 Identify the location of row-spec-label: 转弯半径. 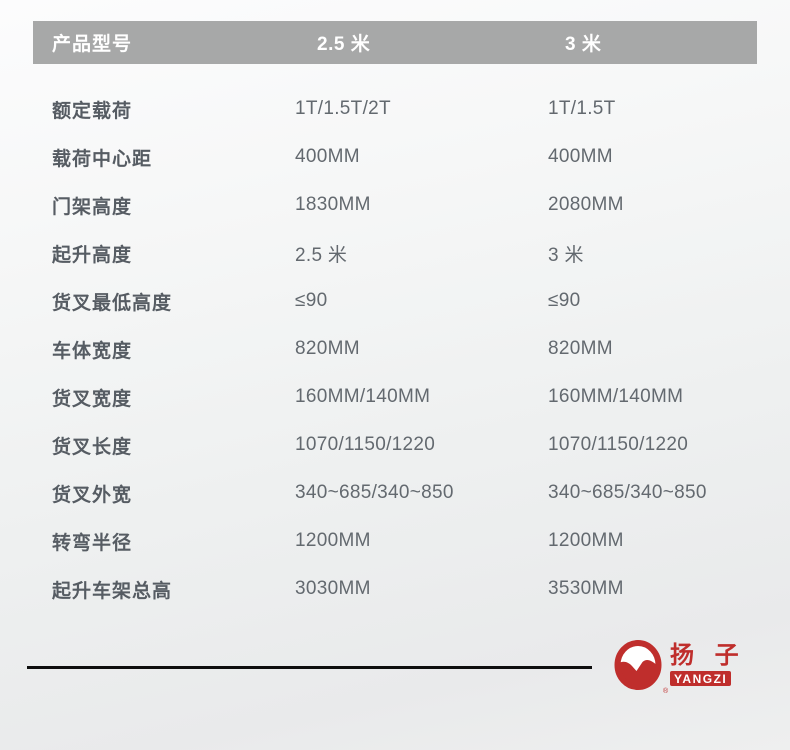
(92, 543).